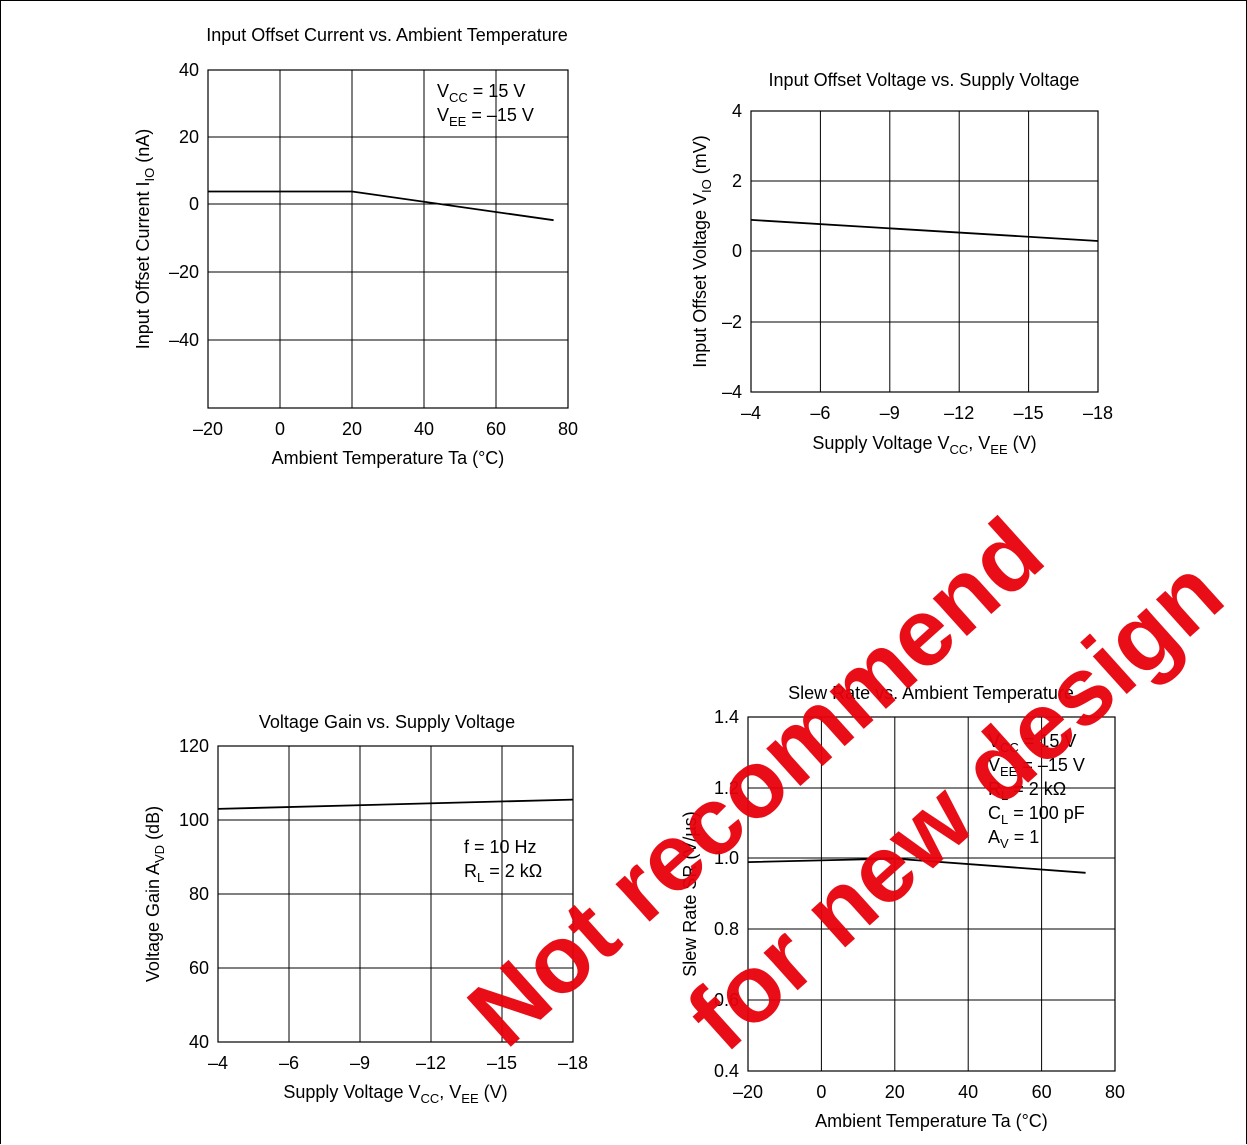 The height and width of the screenshot is (1145, 1247). I want to click on y-tick-label: 80, so click(199, 894).